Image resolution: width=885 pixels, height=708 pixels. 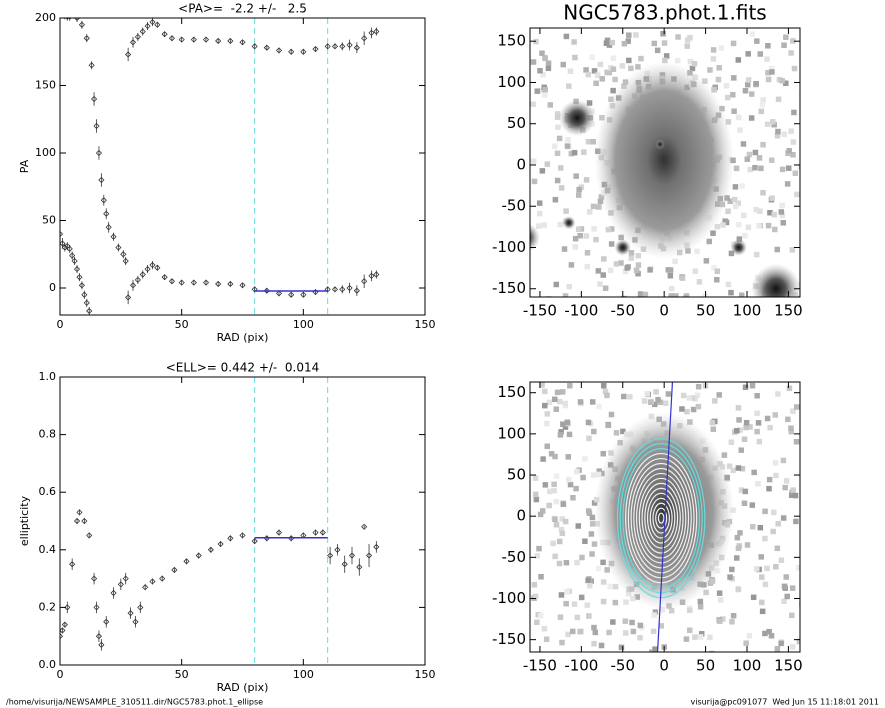 What do you see at coordinates (45, 17) in the screenshot?
I see `y-tick-label: 200` at bounding box center [45, 17].